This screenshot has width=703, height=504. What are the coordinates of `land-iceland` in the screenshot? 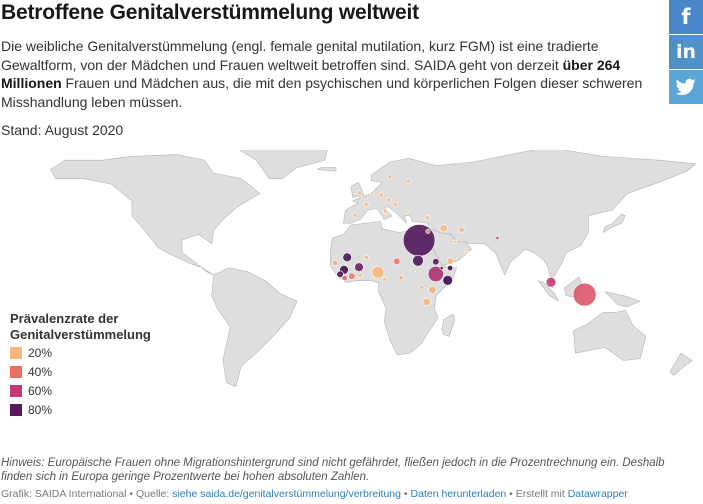 It's located at (327, 169).